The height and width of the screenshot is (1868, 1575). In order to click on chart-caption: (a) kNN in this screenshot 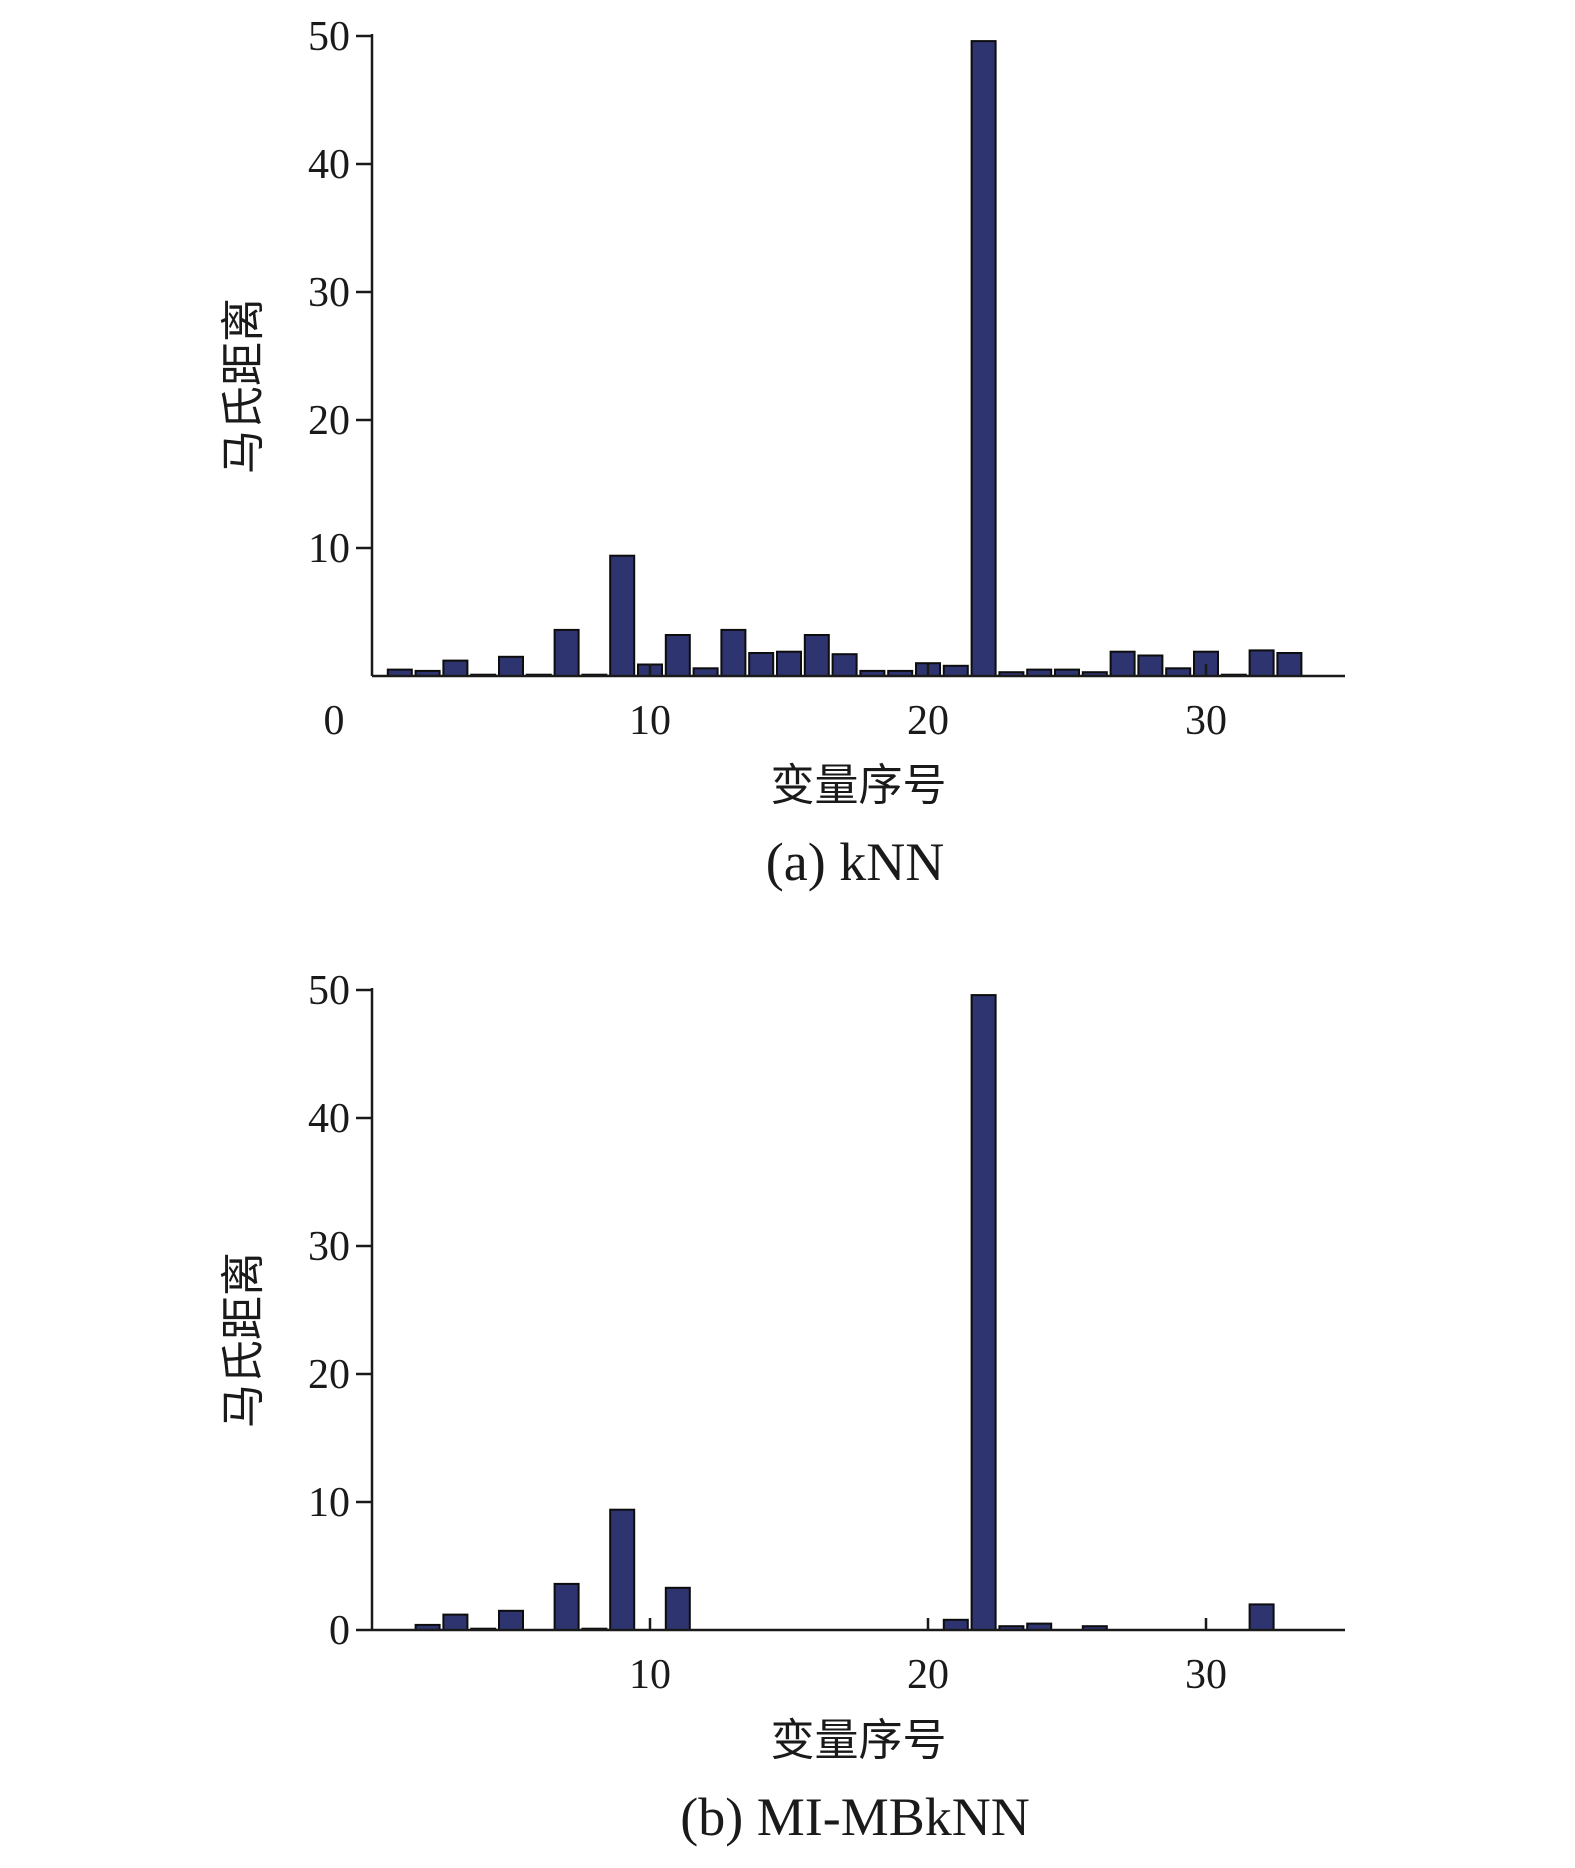, I will do `click(855, 862)`.